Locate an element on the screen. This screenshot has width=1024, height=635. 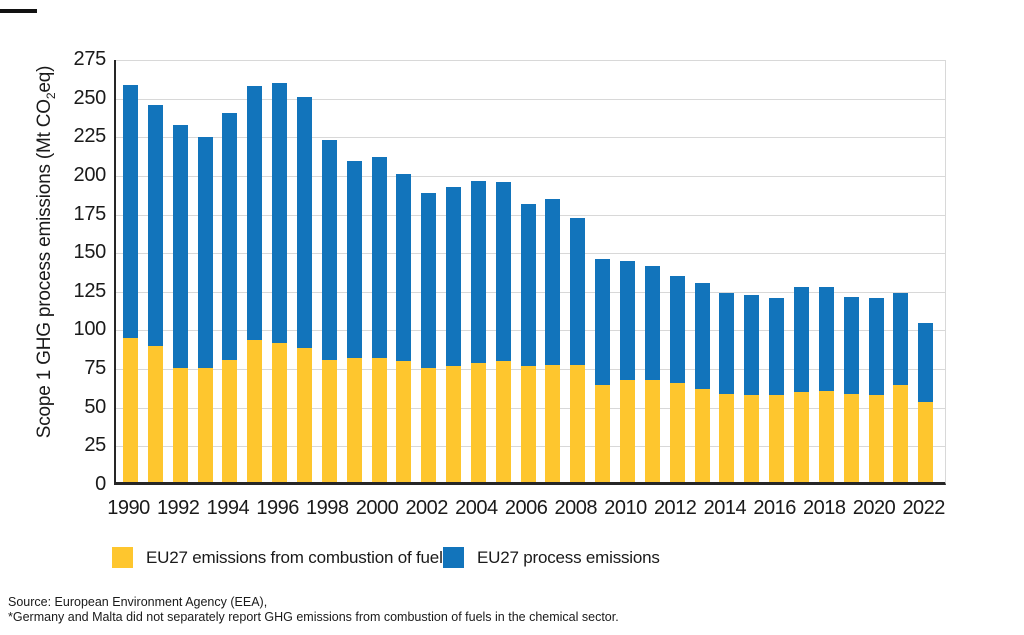
y-axis-tick-label: 0 is located at coordinates (100, 484).